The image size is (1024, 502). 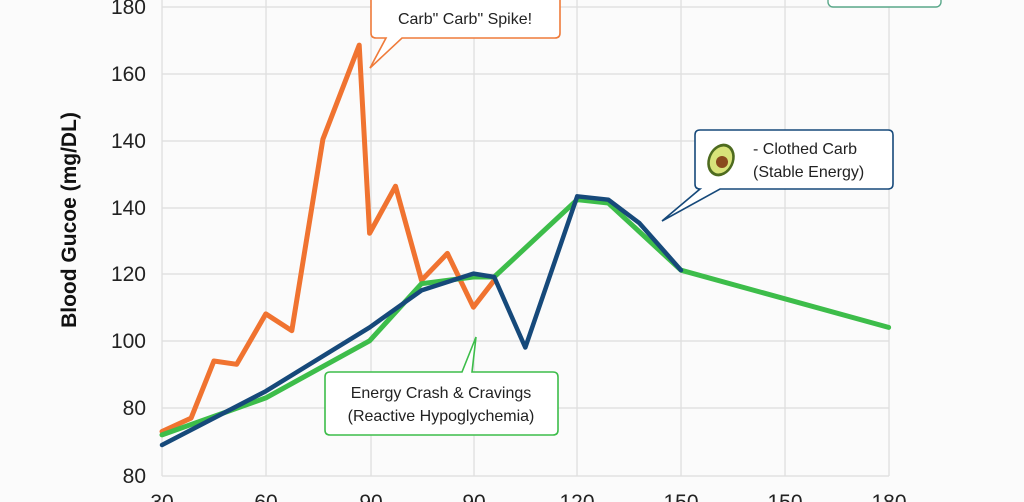 What do you see at coordinates (805, 149) in the screenshot?
I see `clothed-carb-line1: - Clothed Carb` at bounding box center [805, 149].